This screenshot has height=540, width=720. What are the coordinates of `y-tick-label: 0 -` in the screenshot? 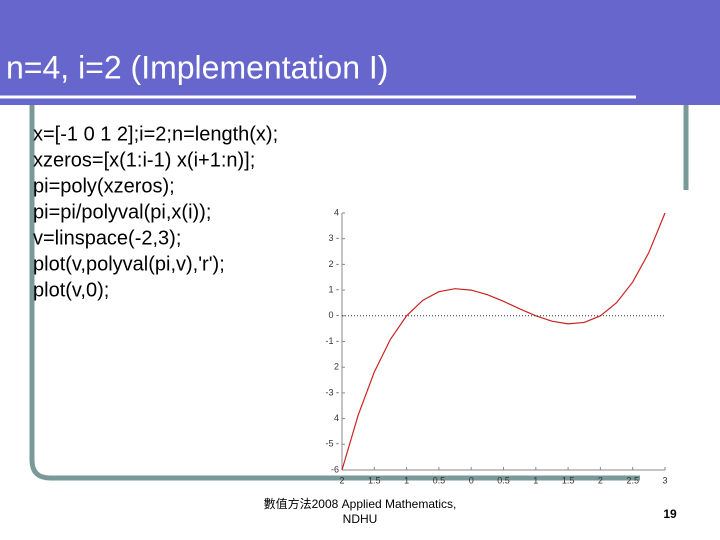 It's located at (333, 315).